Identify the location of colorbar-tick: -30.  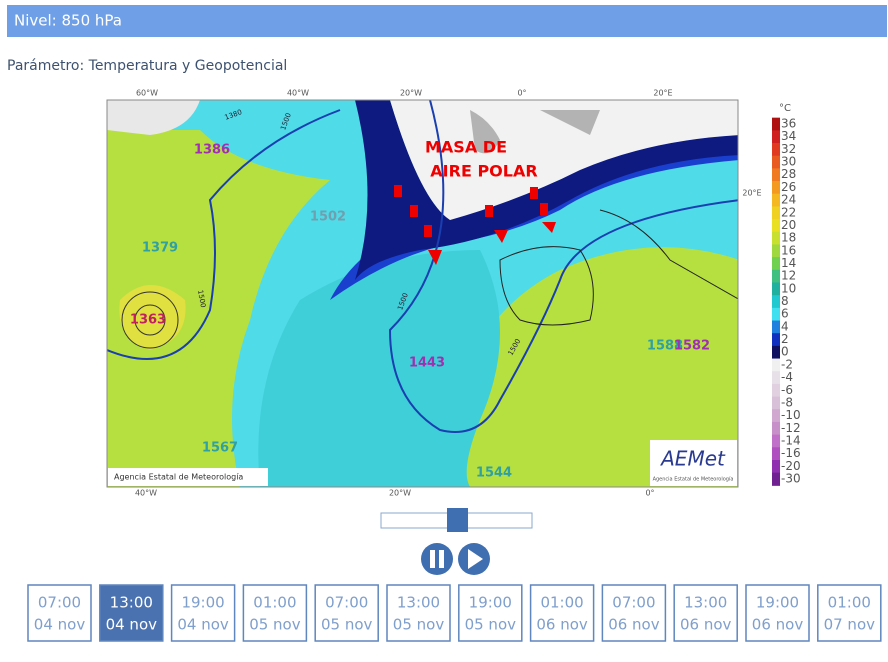
(791, 479).